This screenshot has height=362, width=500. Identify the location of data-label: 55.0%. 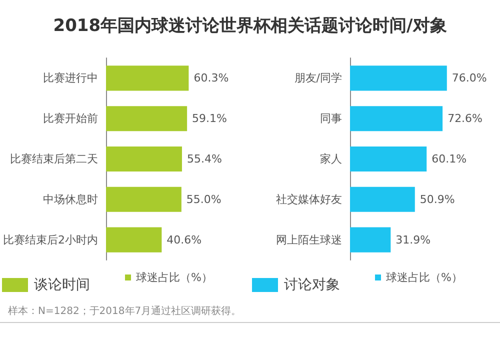
(204, 199).